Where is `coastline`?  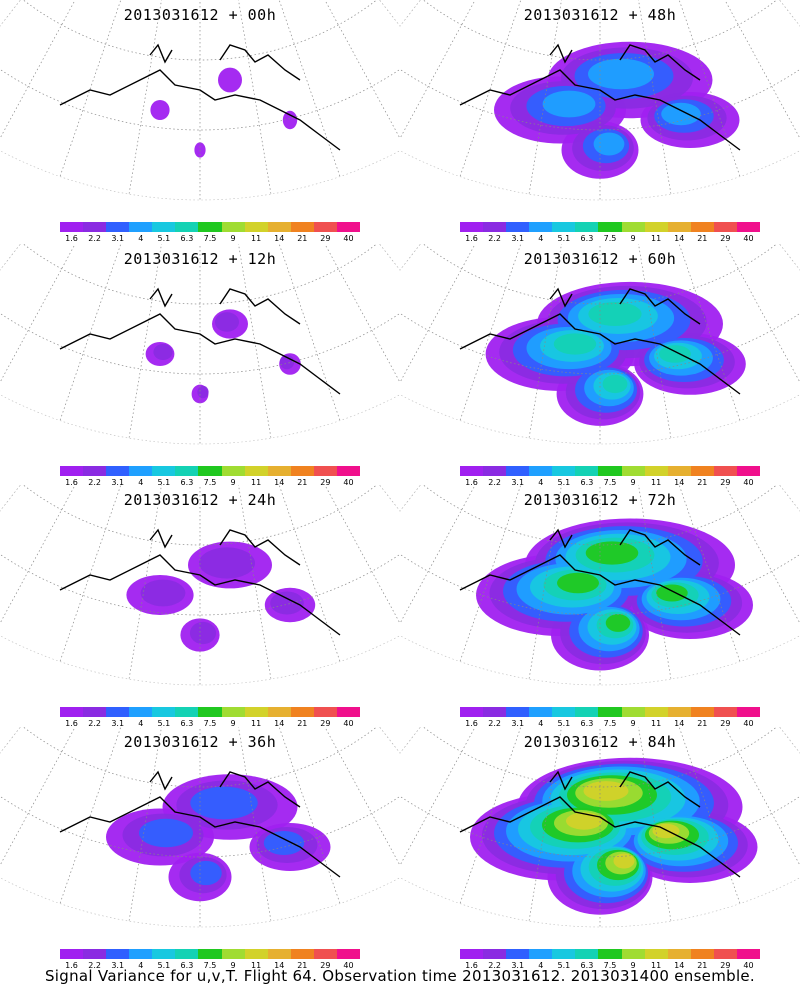 coastline is located at coordinates (200, 824).